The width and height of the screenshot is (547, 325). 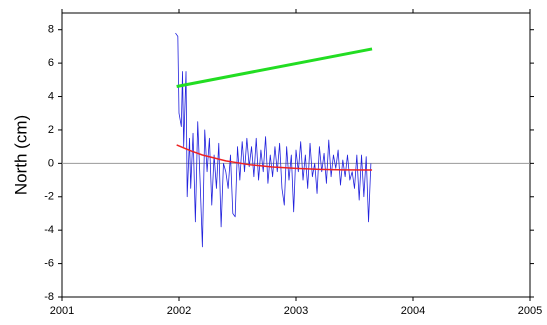 I want to click on y-tick-label: 4, so click(x=51, y=96).